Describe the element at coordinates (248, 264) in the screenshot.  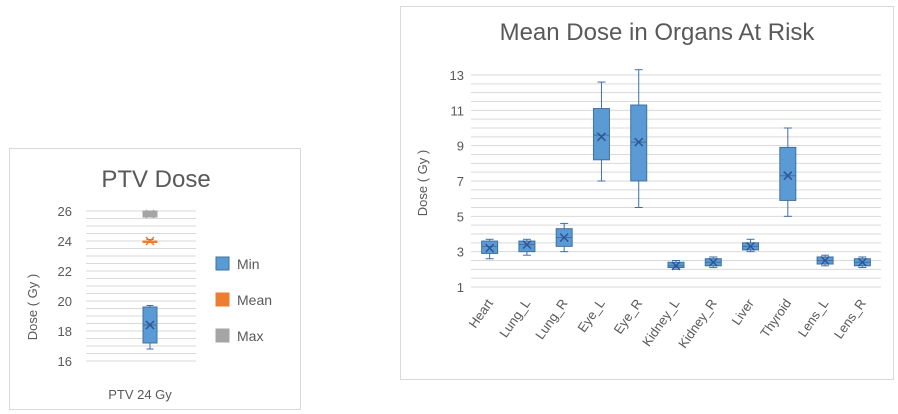
I see `legend-label: Min` at that location.